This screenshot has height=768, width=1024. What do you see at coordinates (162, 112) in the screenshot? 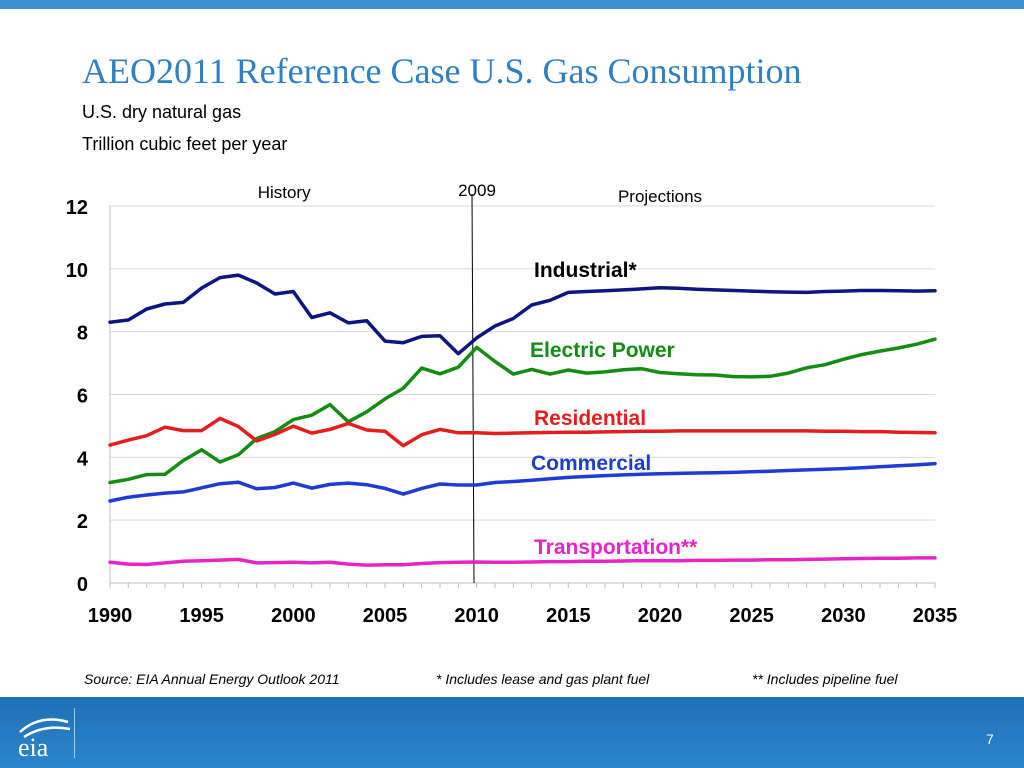
I see `slide-subtitle-gas-type: U.S. dry natural gas` at bounding box center [162, 112].